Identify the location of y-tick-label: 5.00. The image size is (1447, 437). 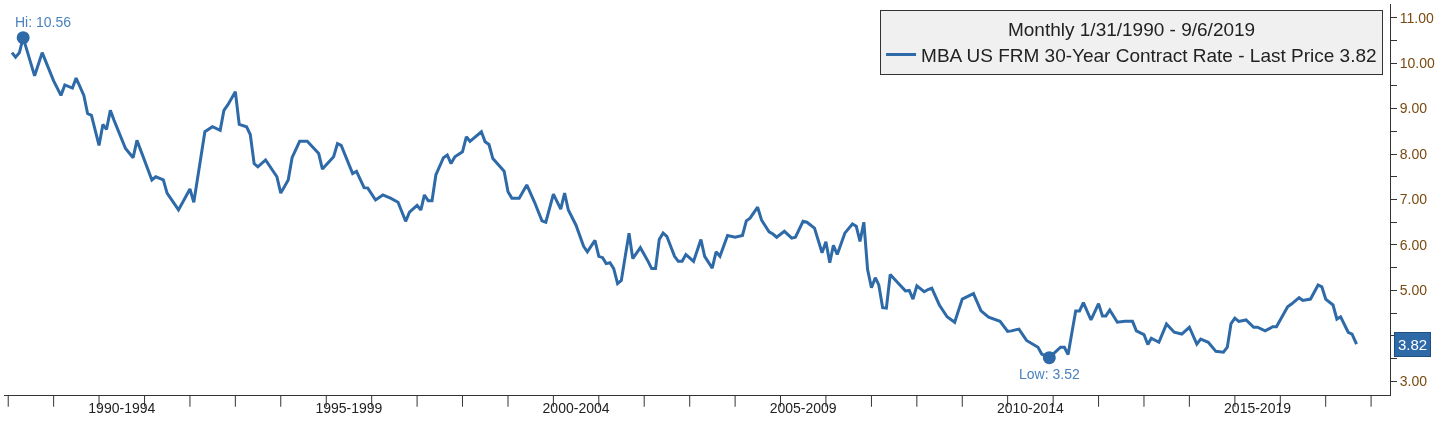
(1413, 290).